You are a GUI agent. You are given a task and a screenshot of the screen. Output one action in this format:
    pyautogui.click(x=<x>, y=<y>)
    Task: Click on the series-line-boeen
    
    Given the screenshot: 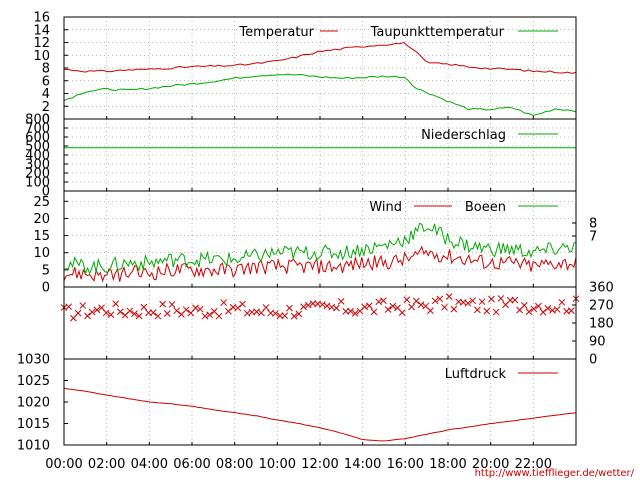 What is the action you would take?
    pyautogui.click(x=320, y=248)
    